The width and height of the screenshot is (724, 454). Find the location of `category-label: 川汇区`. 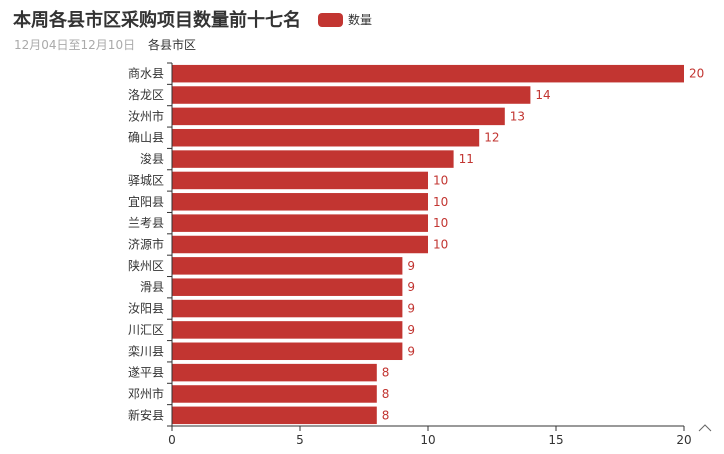

category-label: 川汇区 is located at coordinates (146, 330).